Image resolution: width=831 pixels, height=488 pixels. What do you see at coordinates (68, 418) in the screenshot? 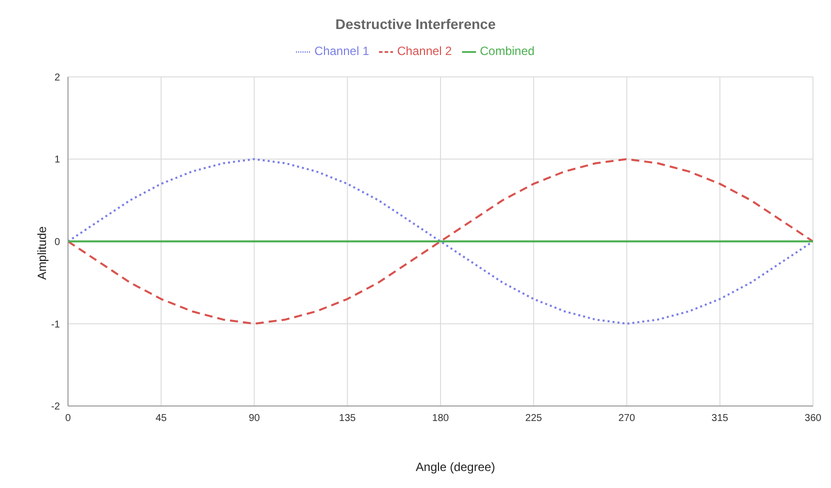
I see `x-tick-label: 0` at bounding box center [68, 418].